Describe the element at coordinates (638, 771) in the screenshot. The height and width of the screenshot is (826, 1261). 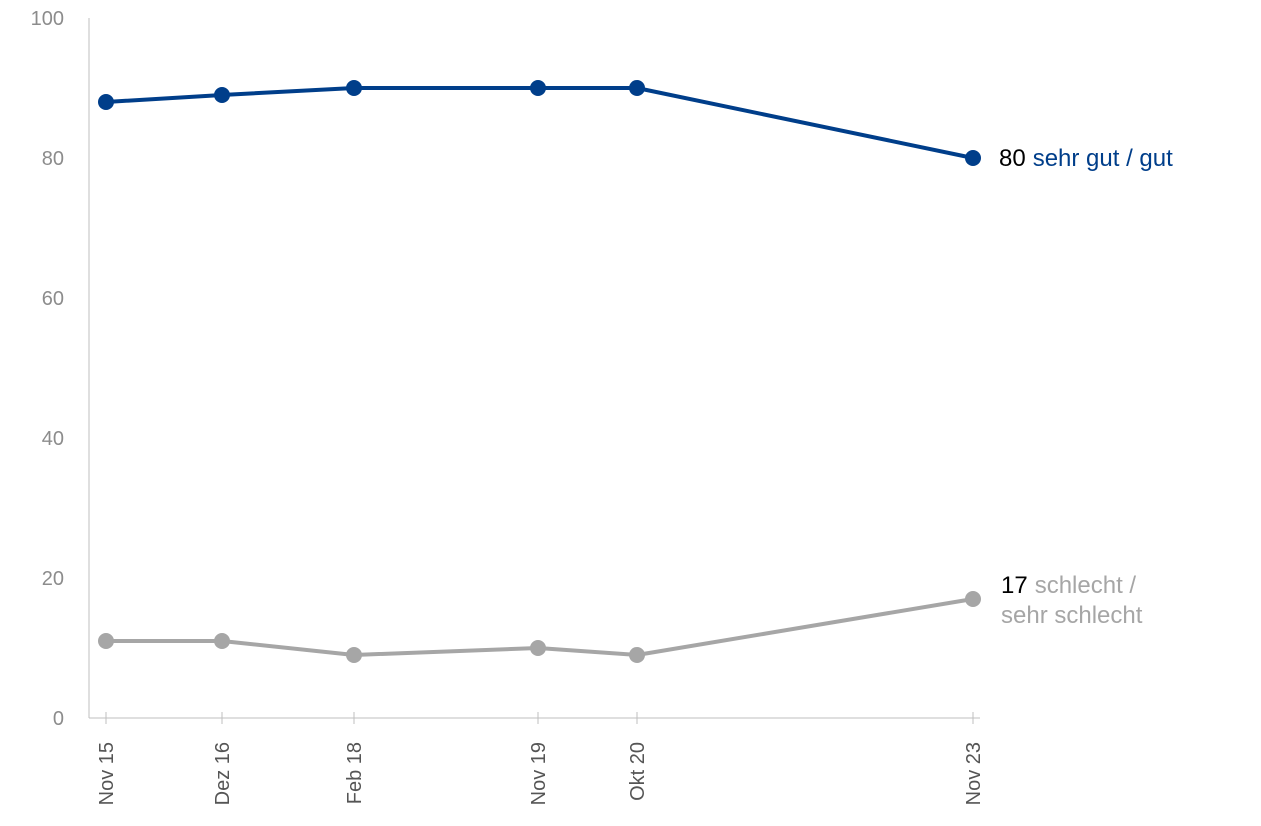
I see `x-tick-label: Okt 20` at that location.